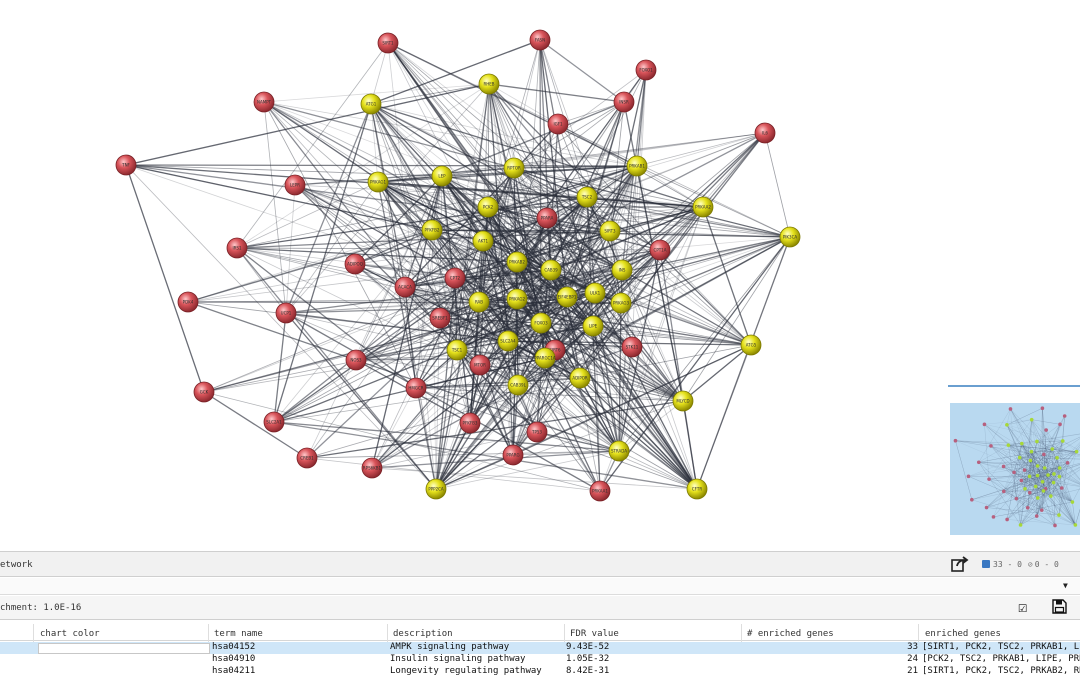 The width and height of the screenshot is (1080, 678). I want to click on network-node: RAB, so click(479, 302).